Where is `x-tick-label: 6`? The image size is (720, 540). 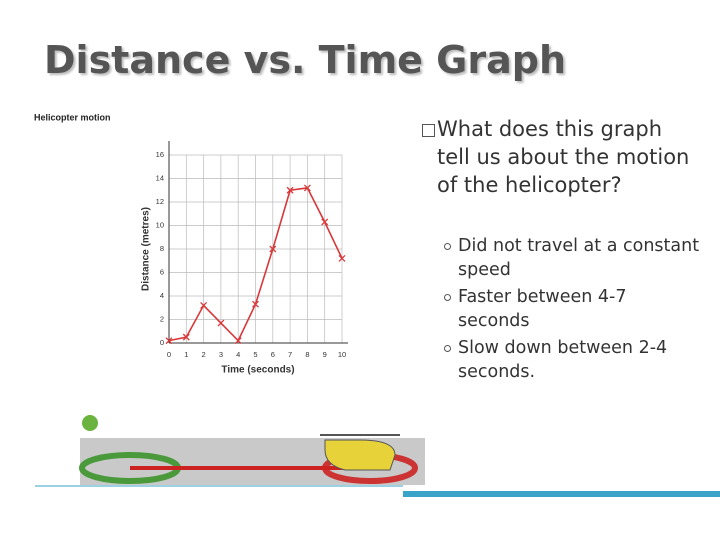 x-tick-label: 6 is located at coordinates (273, 354).